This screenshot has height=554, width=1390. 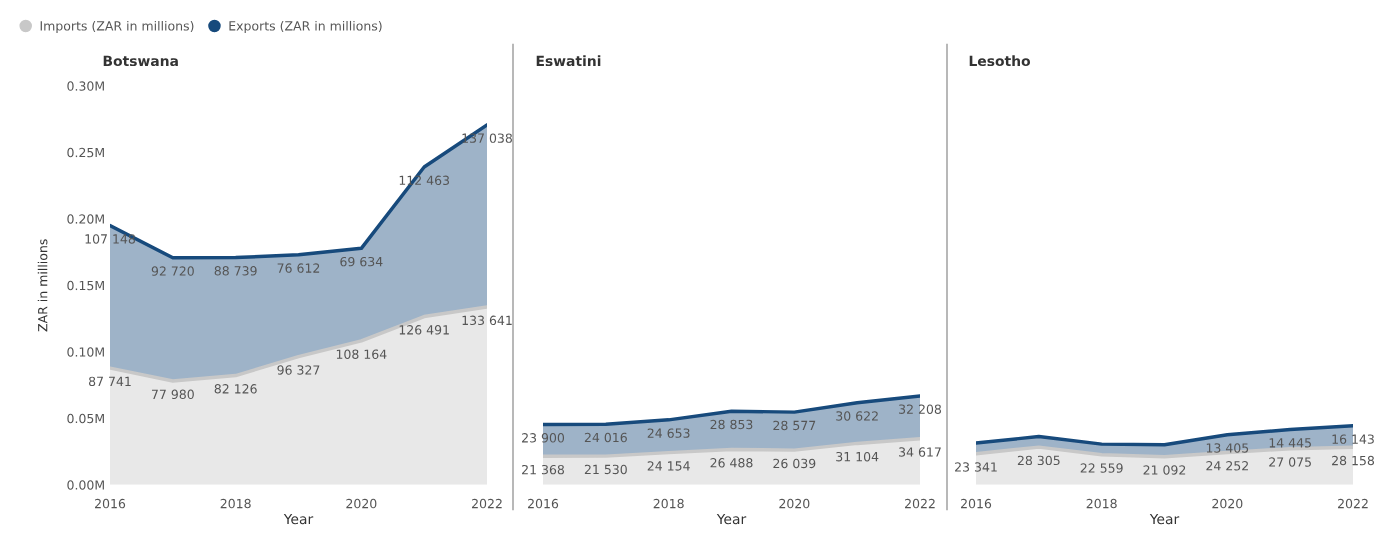 I want to click on data-label: 24 653, so click(x=668, y=433).